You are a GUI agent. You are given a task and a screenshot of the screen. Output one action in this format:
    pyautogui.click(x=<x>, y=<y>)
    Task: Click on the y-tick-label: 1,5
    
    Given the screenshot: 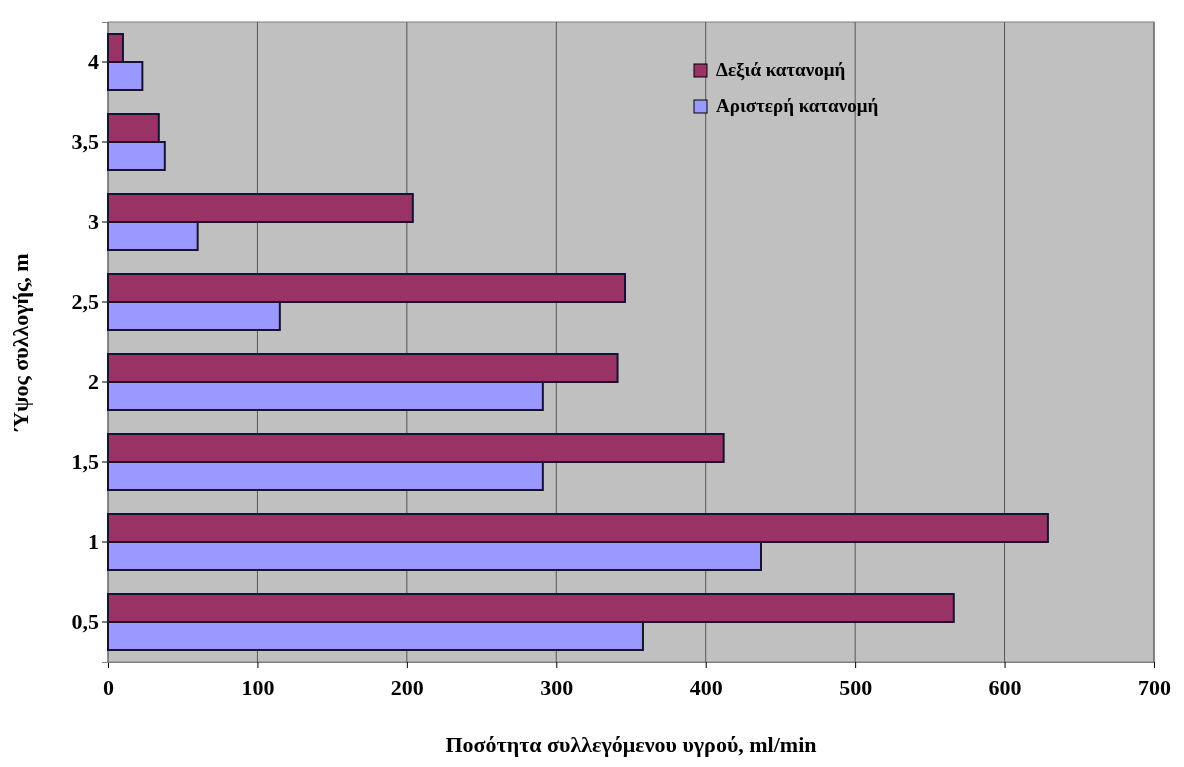 What is the action you would take?
    pyautogui.click(x=85, y=462)
    